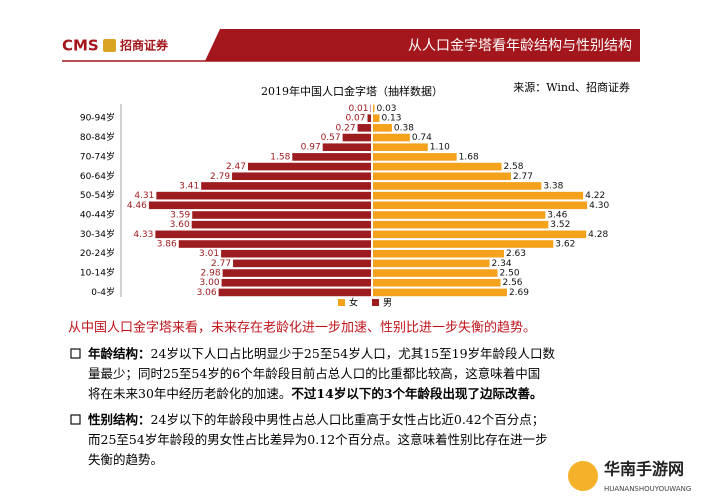  What do you see at coordinates (103, 292) in the screenshot?
I see `category-label: 0-4岁` at bounding box center [103, 292].